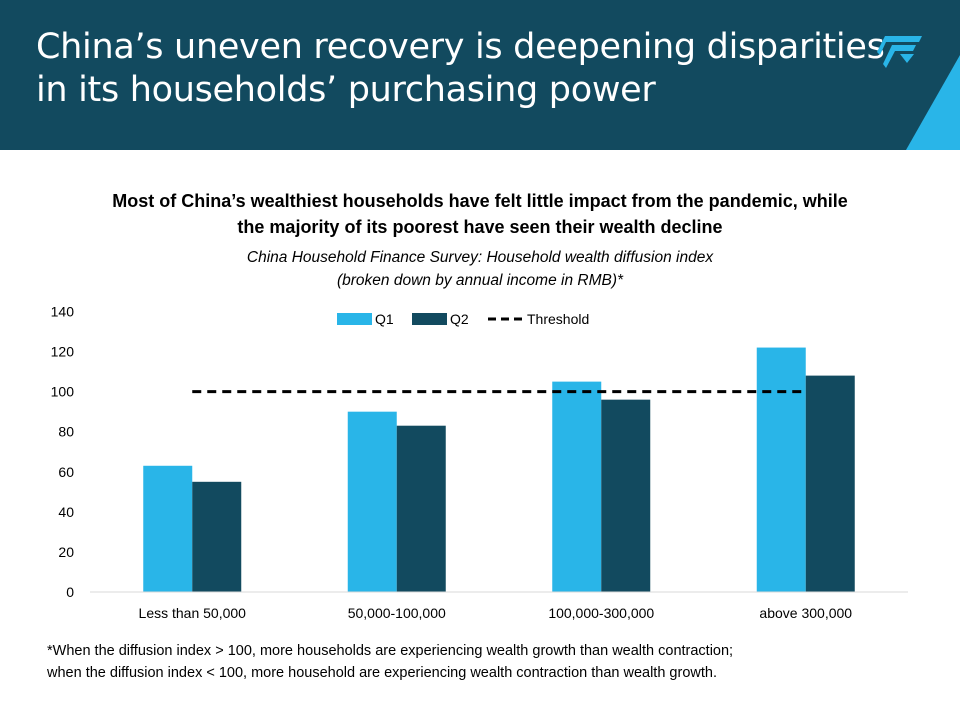  Describe the element at coordinates (805, 613) in the screenshot. I see `x-tick-label: above 300,000` at that location.